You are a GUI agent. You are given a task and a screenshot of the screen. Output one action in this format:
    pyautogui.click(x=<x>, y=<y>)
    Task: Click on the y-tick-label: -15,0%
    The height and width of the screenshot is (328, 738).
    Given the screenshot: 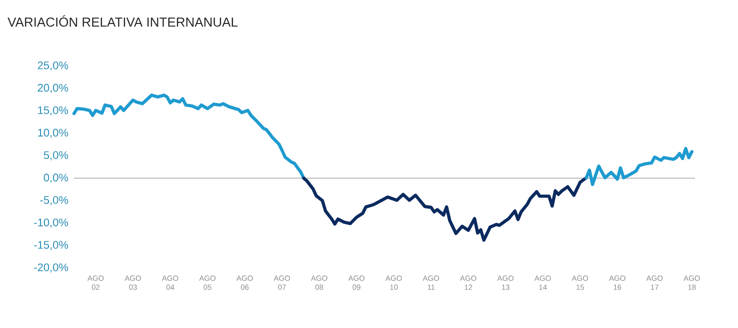 What is the action you would take?
    pyautogui.click(x=51, y=245)
    